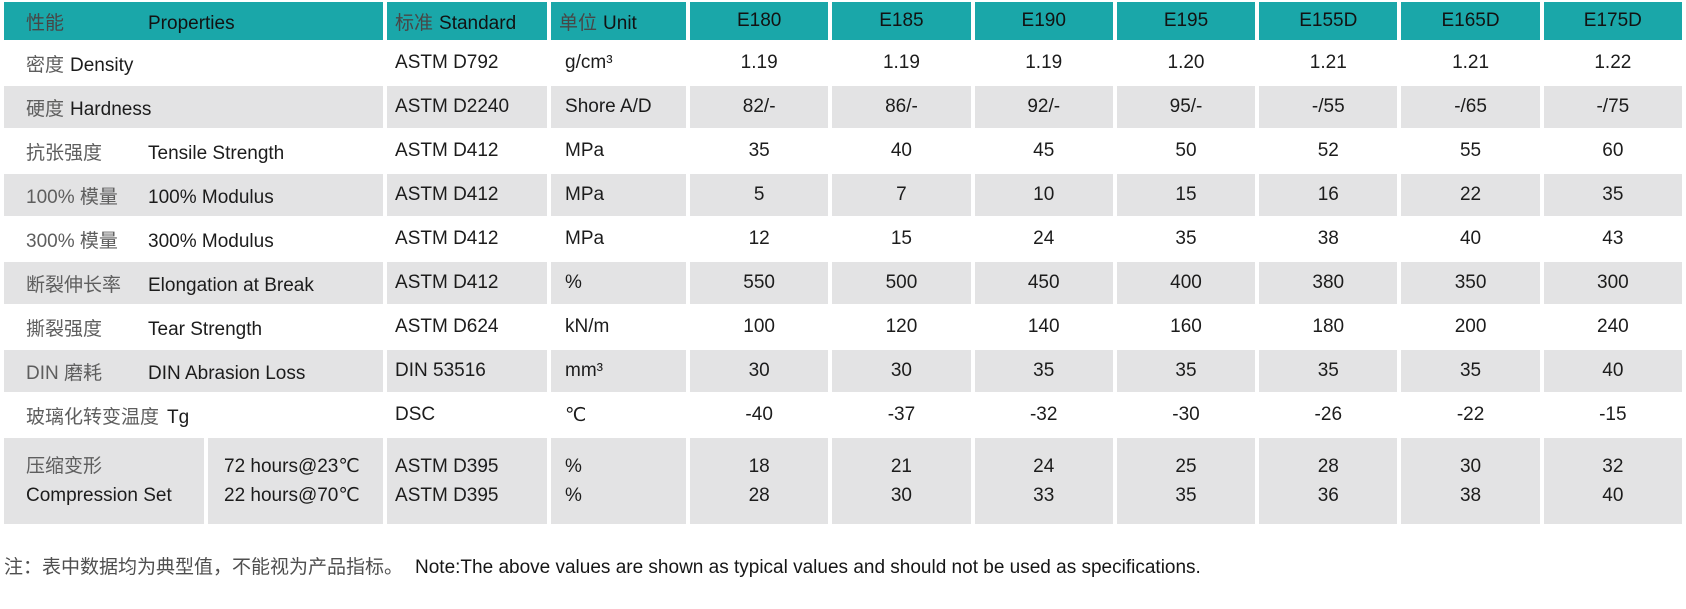  I want to click on property-cell: 密度 Density, so click(194, 63).